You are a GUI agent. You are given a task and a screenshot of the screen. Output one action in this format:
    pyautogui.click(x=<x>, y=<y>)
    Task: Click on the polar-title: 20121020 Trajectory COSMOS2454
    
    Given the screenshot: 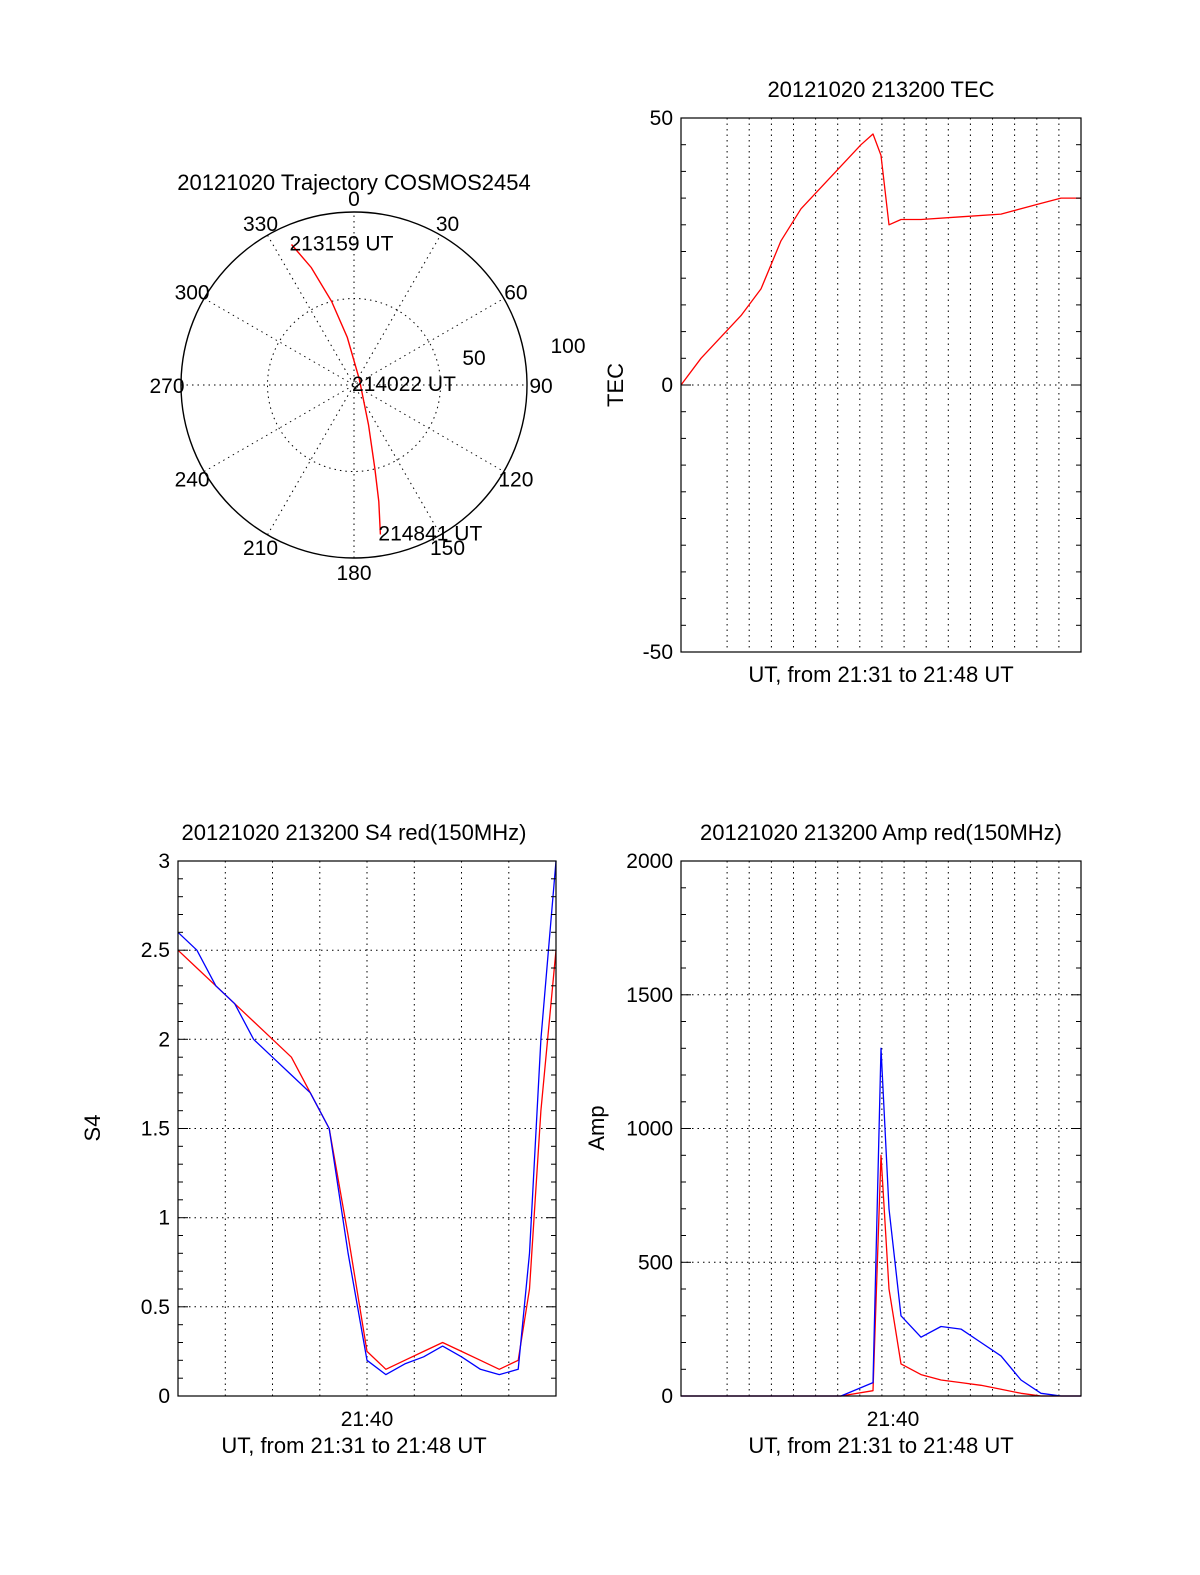 What is the action you would take?
    pyautogui.click(x=353, y=182)
    